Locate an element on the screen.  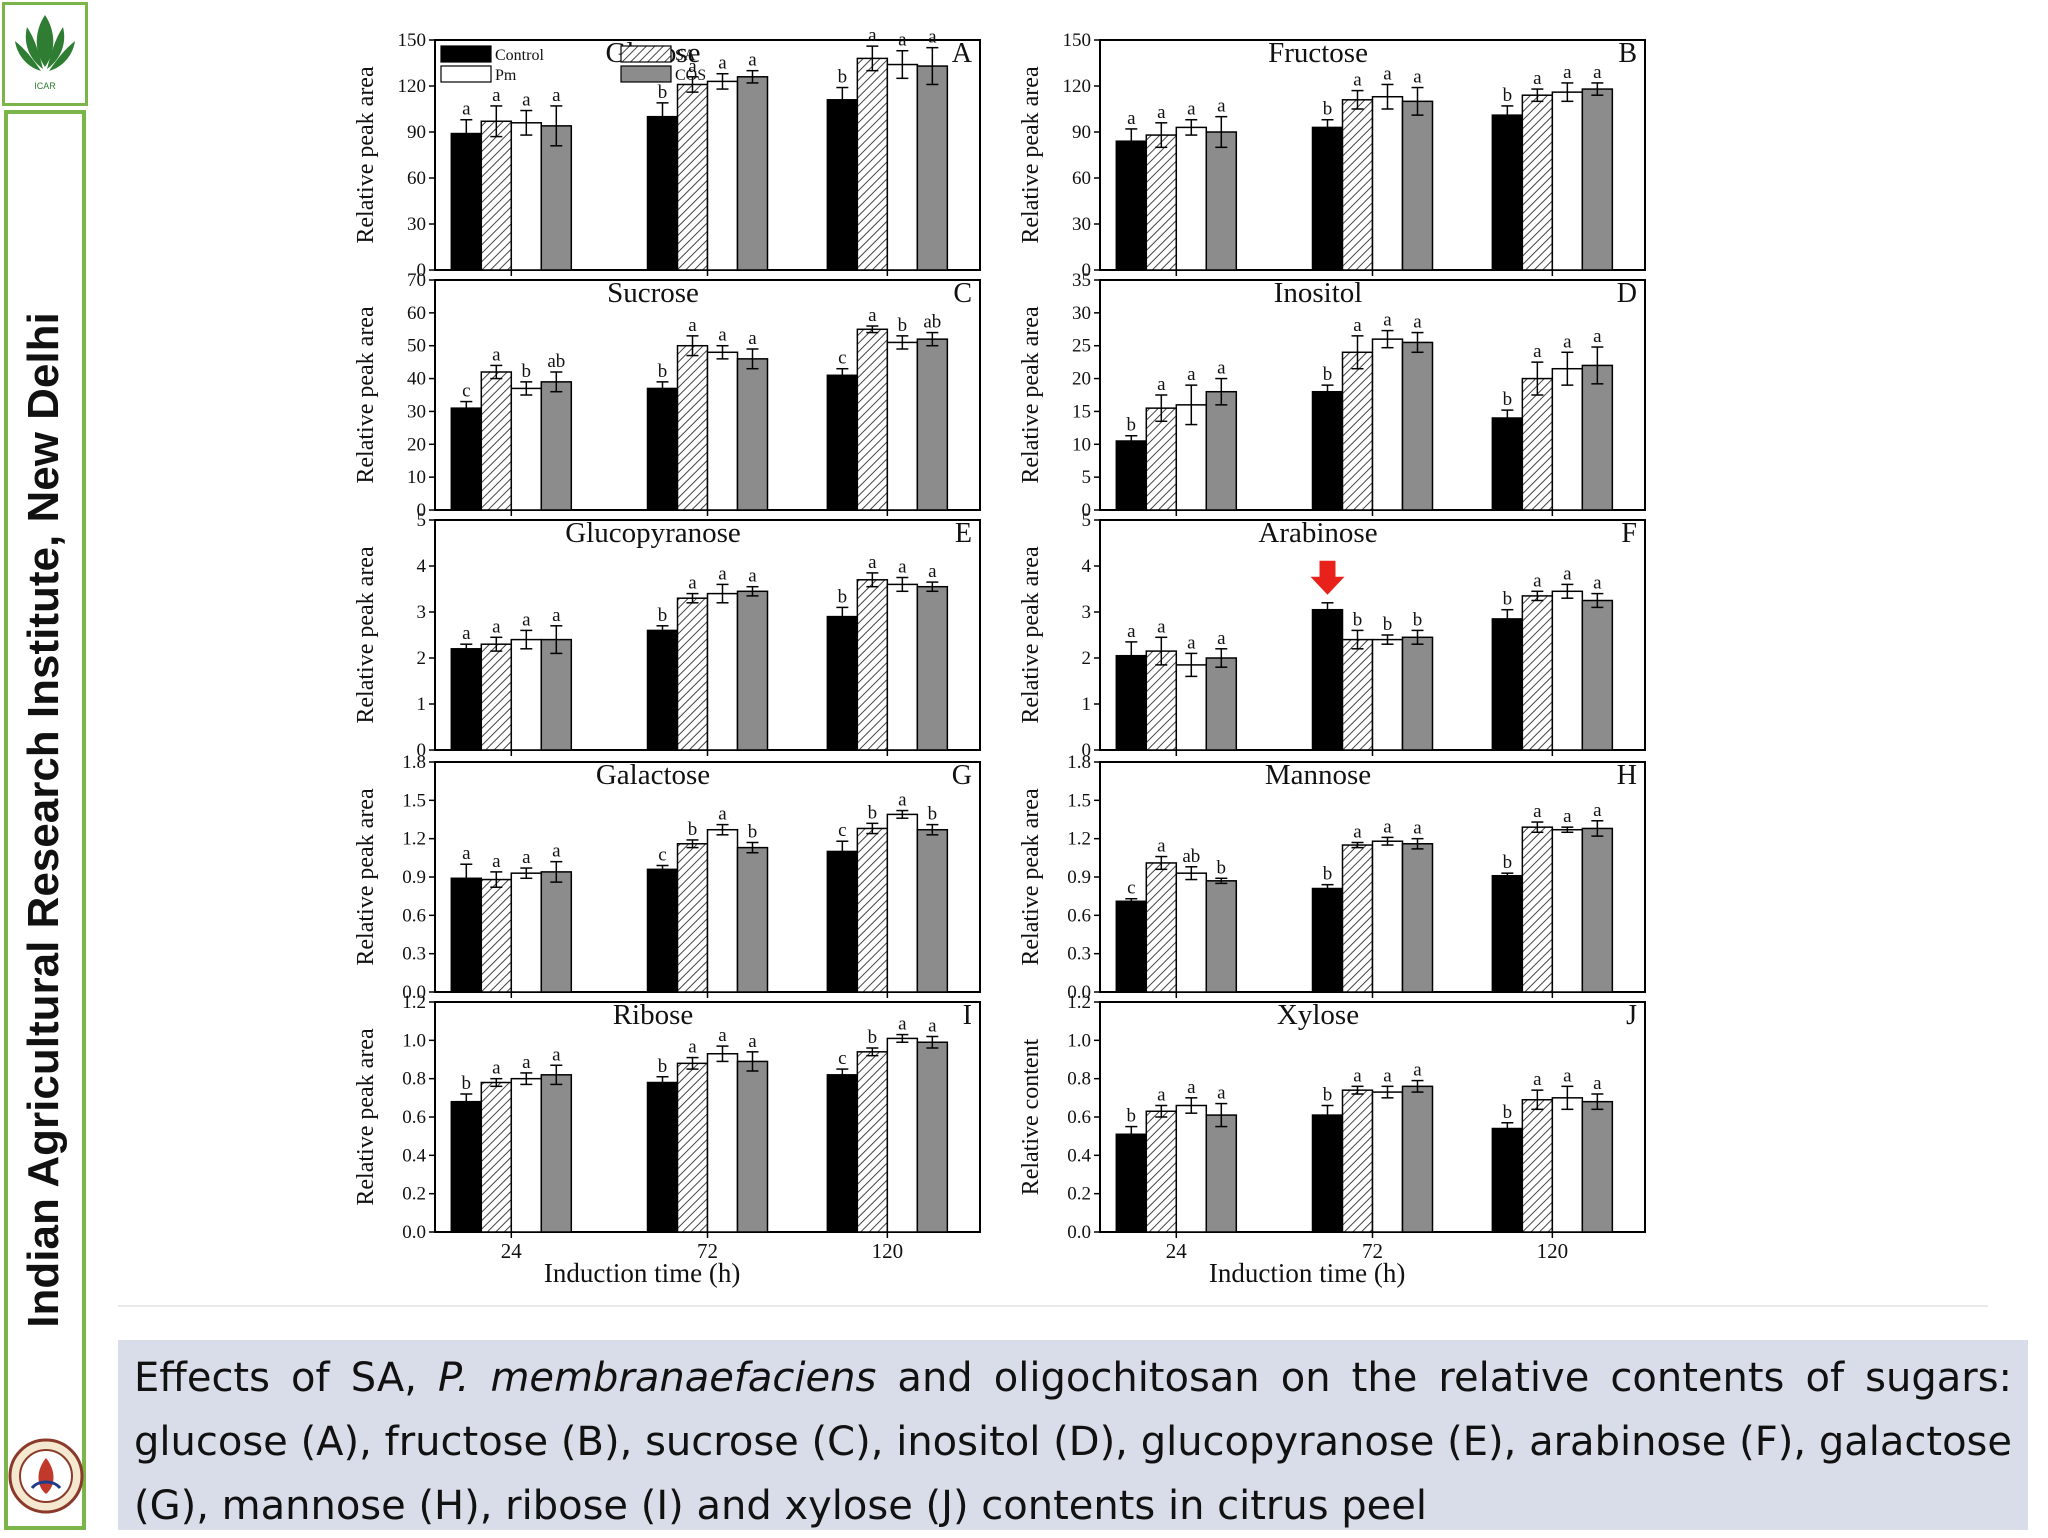
caption-species: P. membranaefaciens is located at coordinates (657, 1378).